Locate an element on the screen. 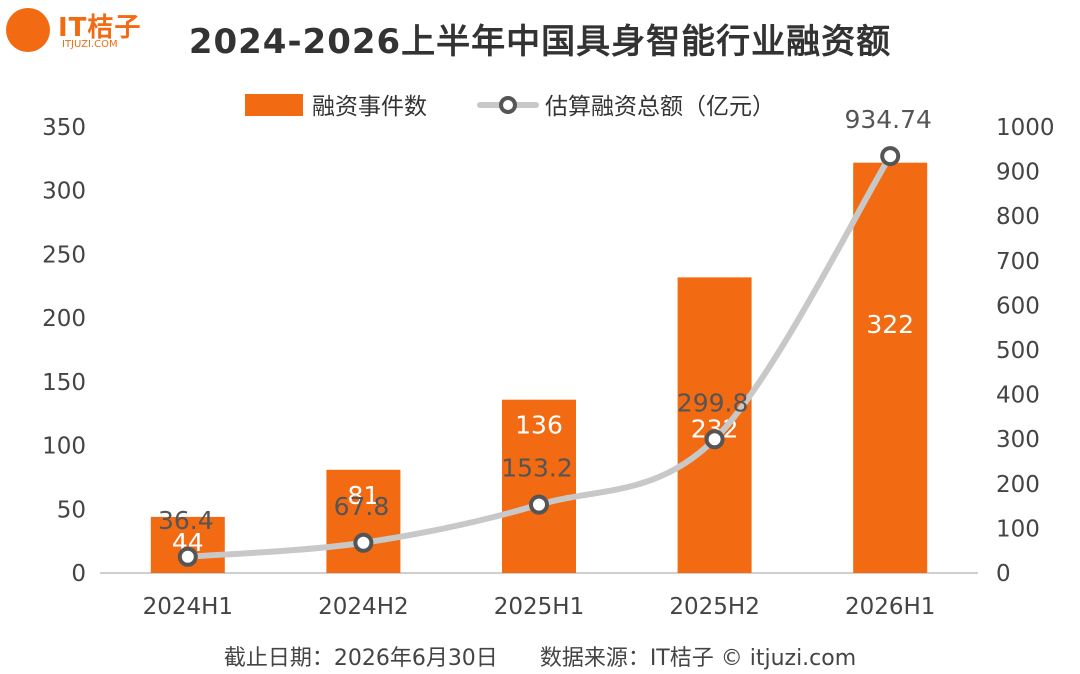  legend-bar-swatch is located at coordinates (274, 105).